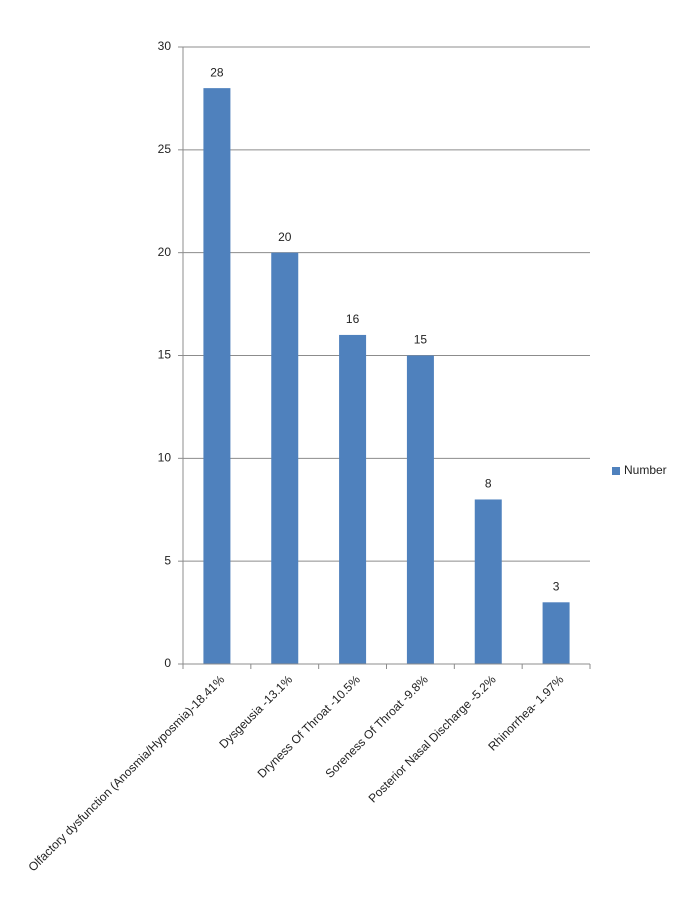 The height and width of the screenshot is (899, 685). I want to click on data-label: 28, so click(217, 72).